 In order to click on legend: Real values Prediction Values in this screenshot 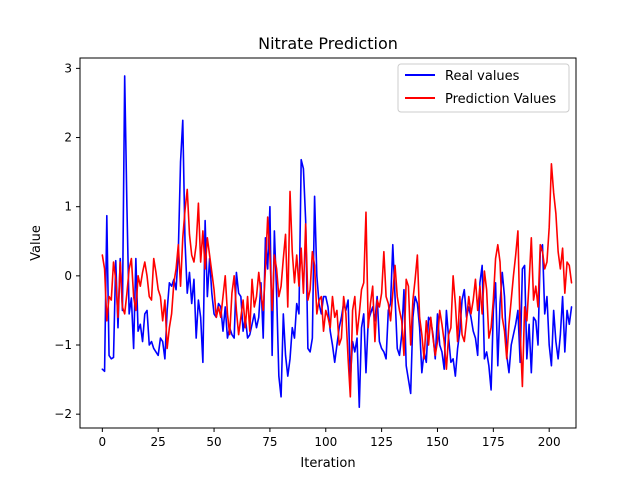, I will do `click(483, 88)`.